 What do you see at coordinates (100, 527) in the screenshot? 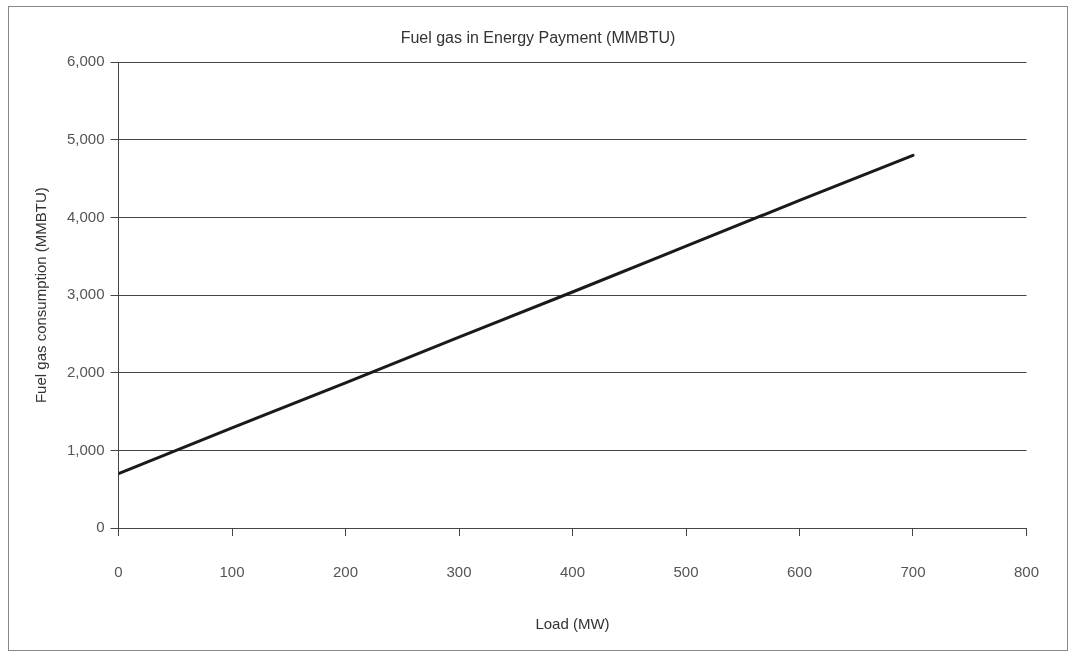
I see `y-tick-label: 0` at bounding box center [100, 527].